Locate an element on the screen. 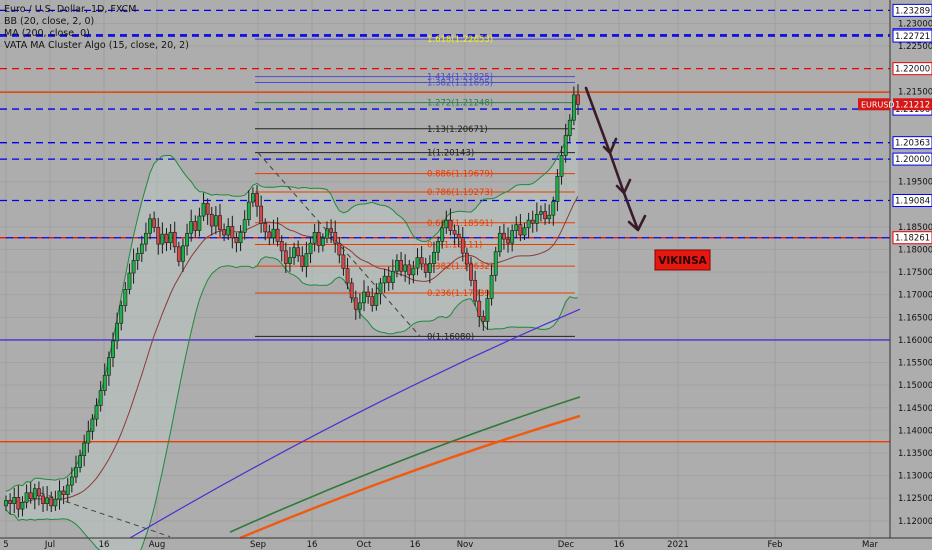 Image resolution: width=932 pixels, height=550 pixels. level-tag-6: 1.20000 is located at coordinates (912, 160).